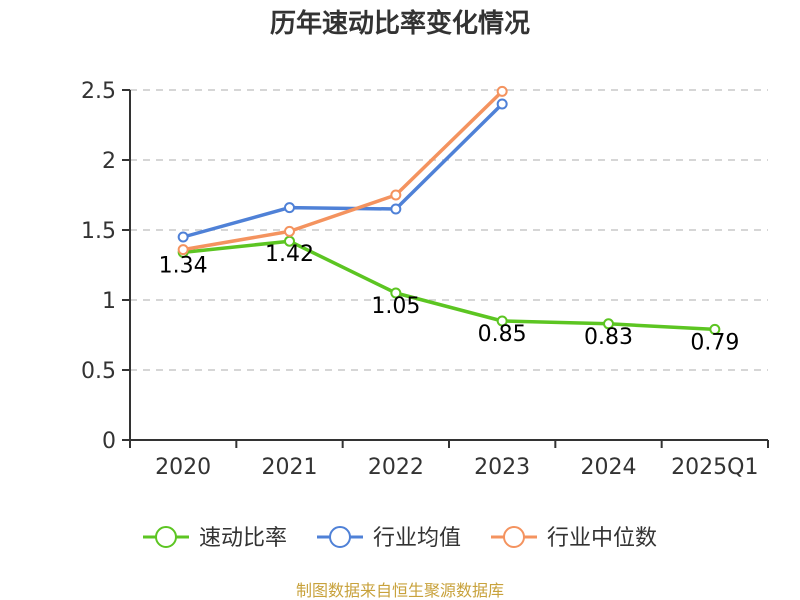 Image resolution: width=800 pixels, height=600 pixels. I want to click on chart-title: 历年速动比率变化情况, so click(400, 23).